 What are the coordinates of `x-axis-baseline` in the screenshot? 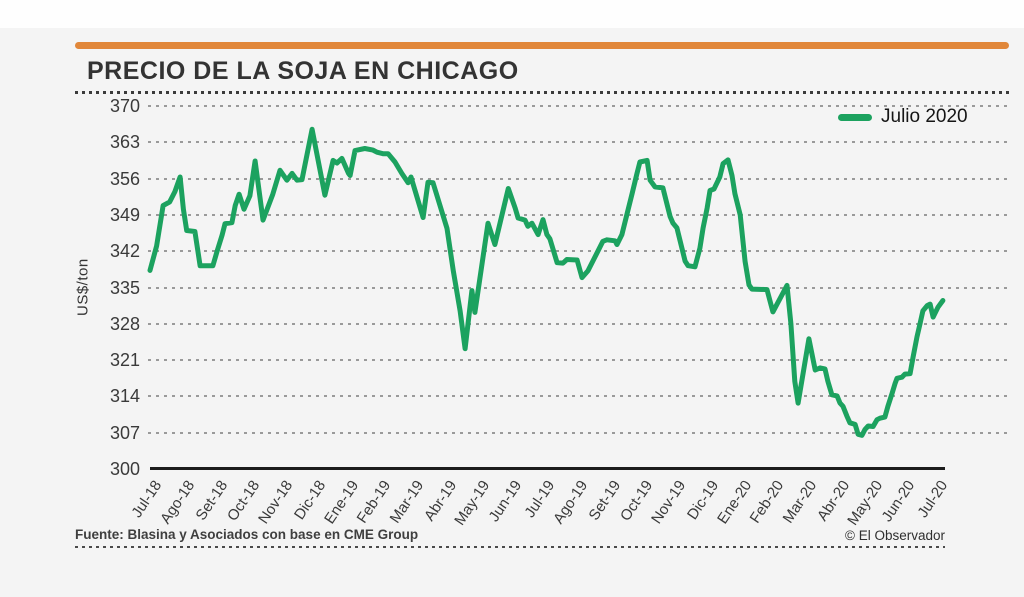 It's located at (547, 468).